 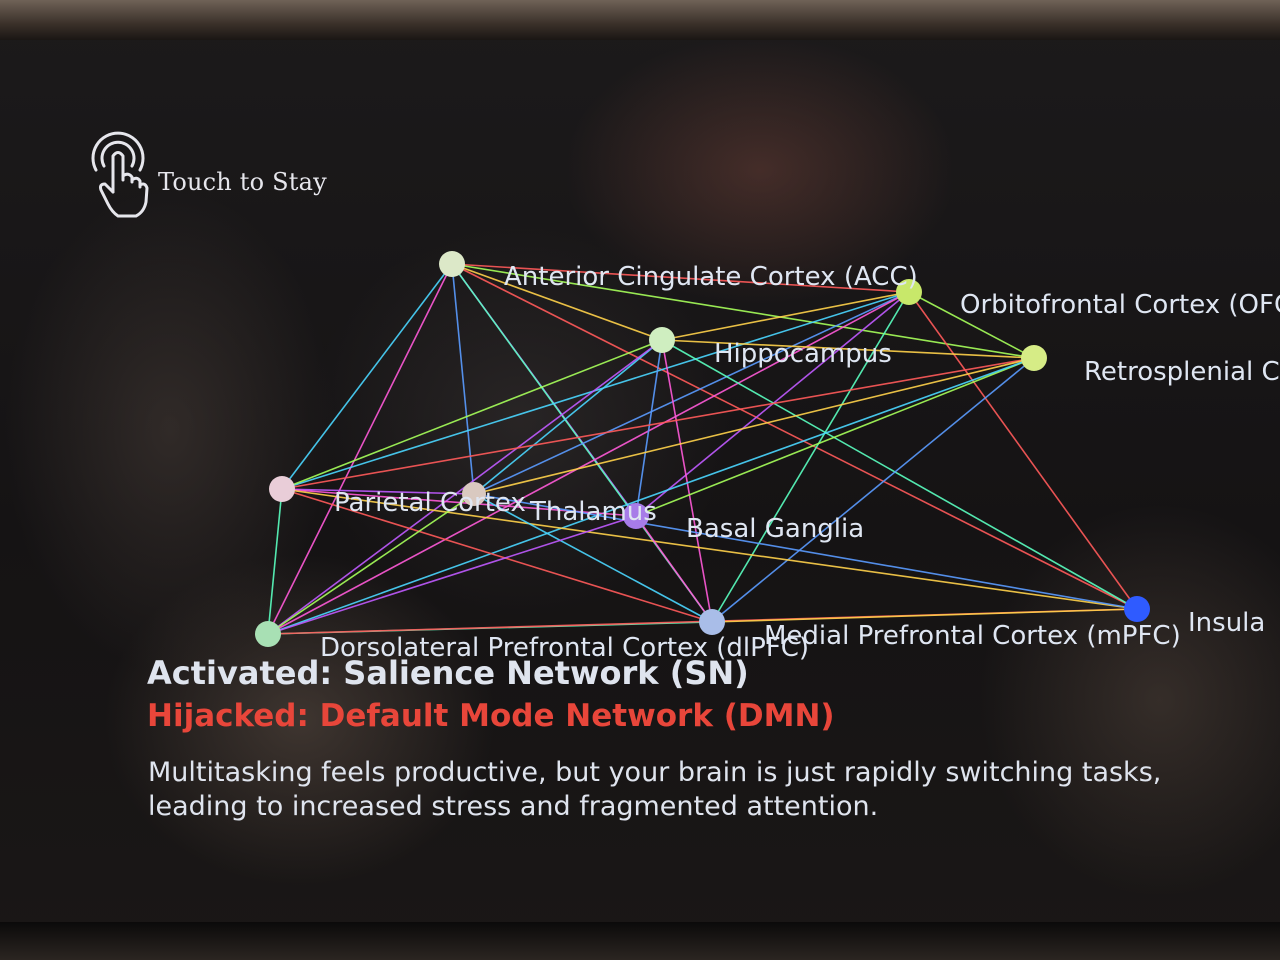 What do you see at coordinates (924, 615) in the screenshot?
I see `edge-mpfc-insula` at bounding box center [924, 615].